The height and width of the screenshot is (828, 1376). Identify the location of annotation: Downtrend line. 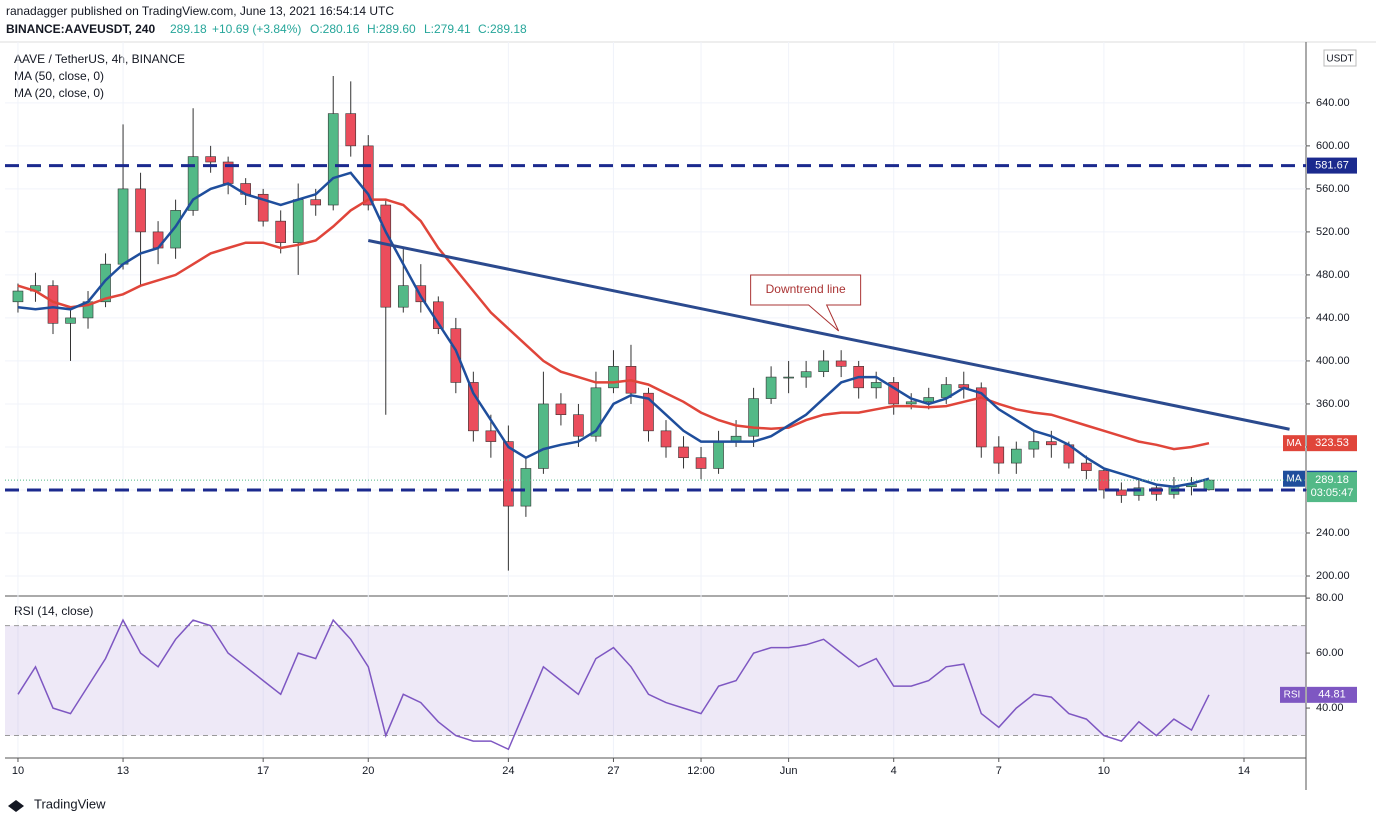
(806, 289).